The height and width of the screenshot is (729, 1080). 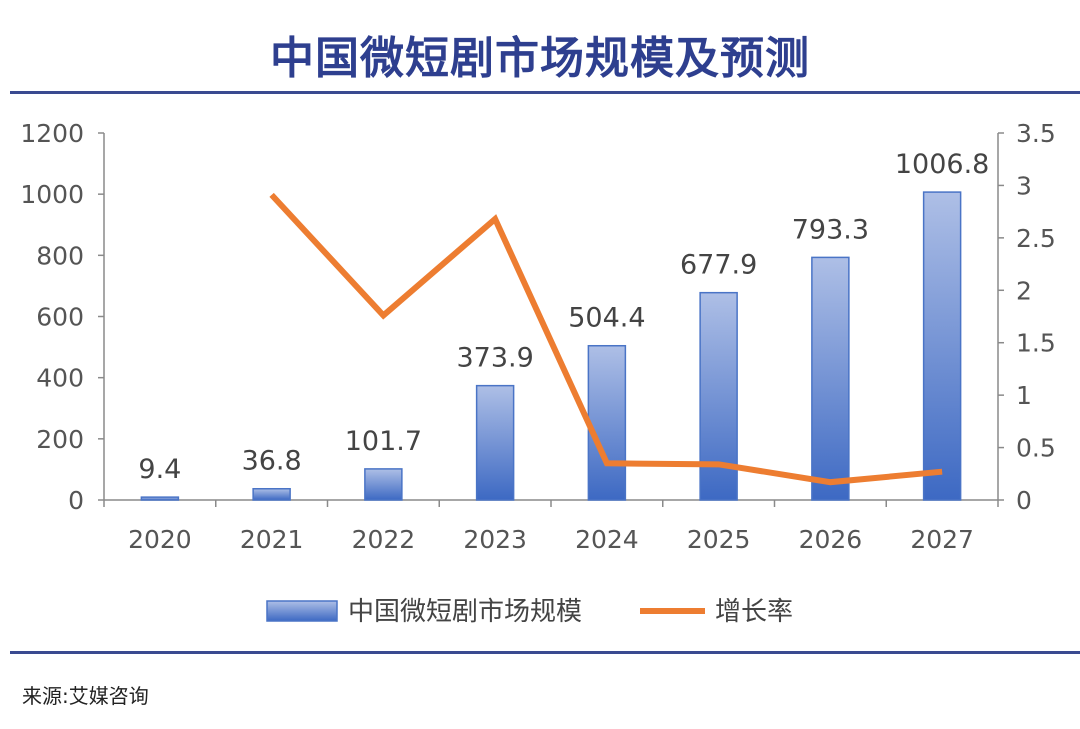 I want to click on data-label: 36.8, so click(x=272, y=461).